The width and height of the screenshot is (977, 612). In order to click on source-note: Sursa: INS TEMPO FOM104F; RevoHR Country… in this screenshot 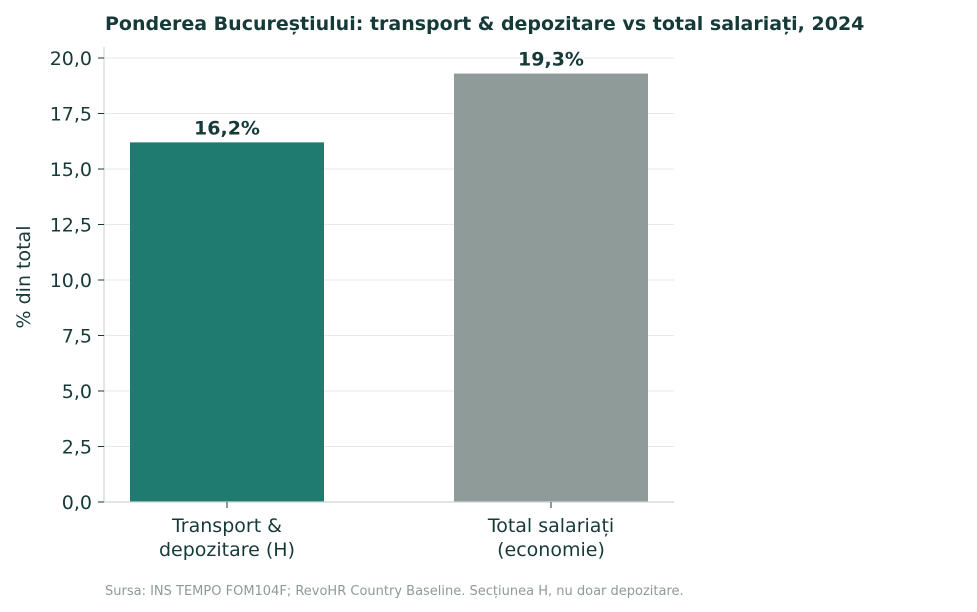, I will do `click(394, 591)`.